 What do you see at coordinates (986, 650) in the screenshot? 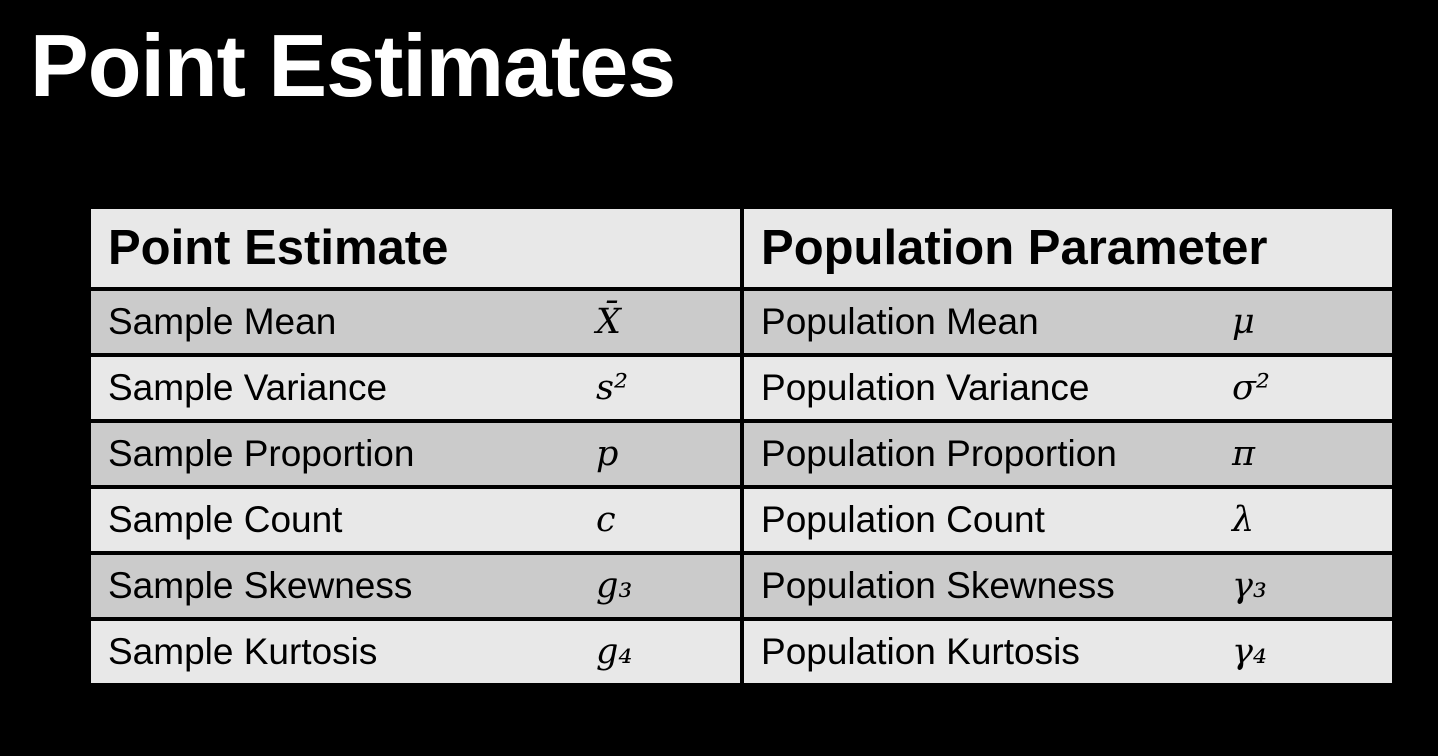
I see `parameter-name: Population Kurtosis` at bounding box center [986, 650].